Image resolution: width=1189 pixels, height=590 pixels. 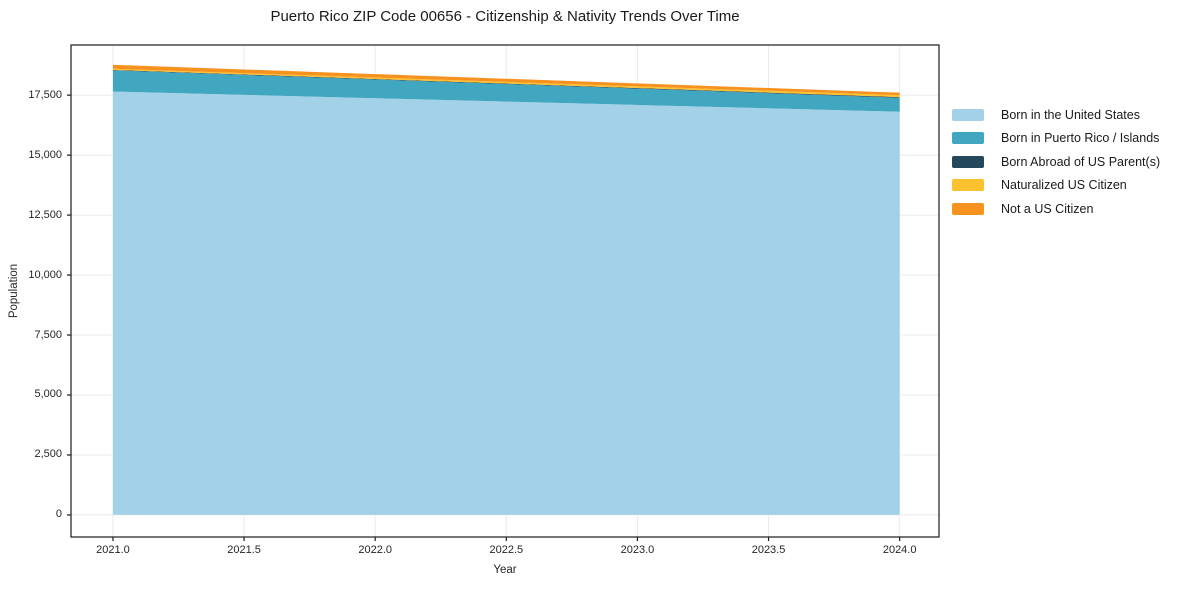 What do you see at coordinates (45, 274) in the screenshot?
I see `y-tick-label: 10,000` at bounding box center [45, 274].